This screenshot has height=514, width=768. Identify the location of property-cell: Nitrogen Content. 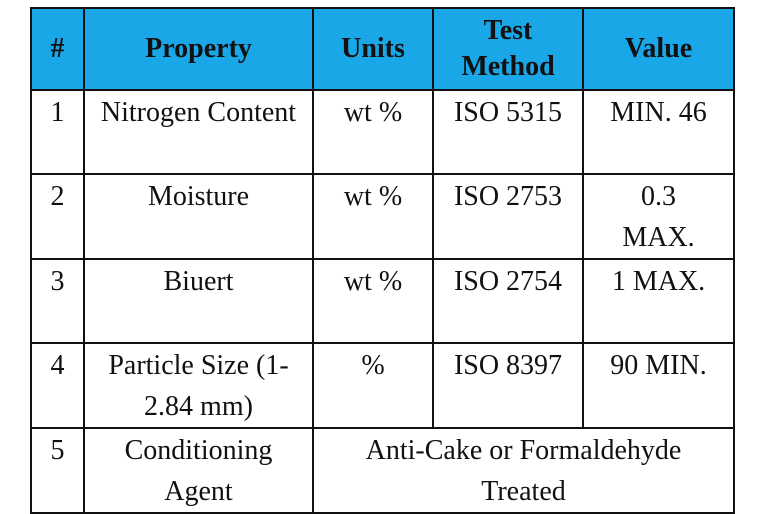
(198, 132).